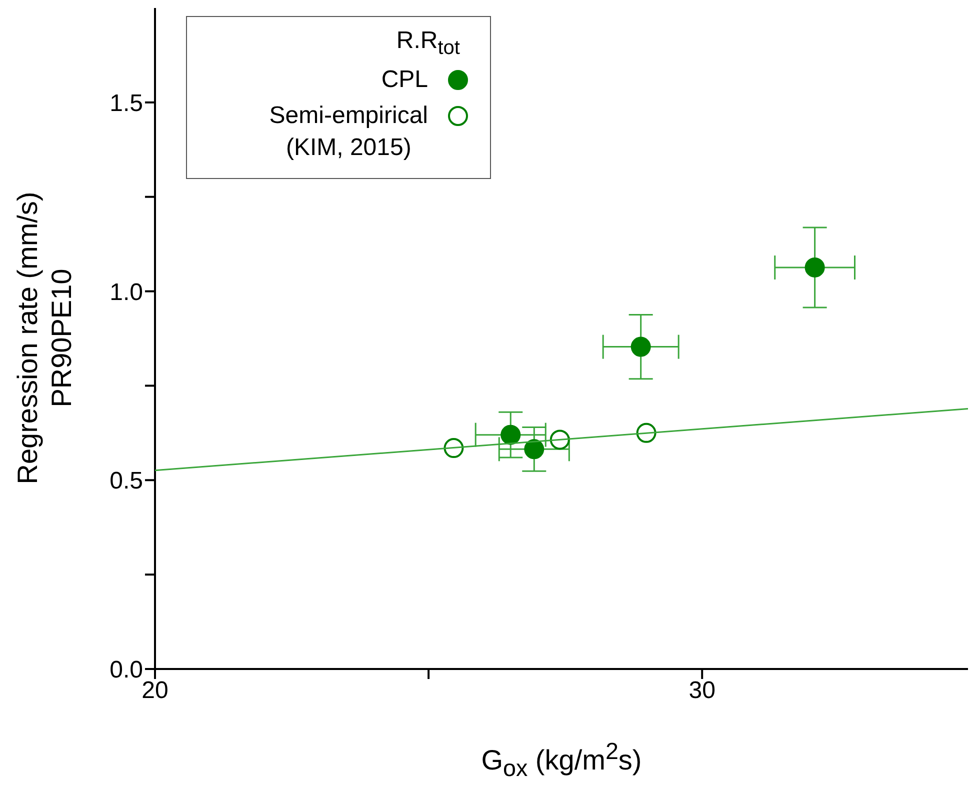 This screenshot has height=785, width=975. What do you see at coordinates (126, 103) in the screenshot?
I see `y-tick-label: 1.5` at bounding box center [126, 103].